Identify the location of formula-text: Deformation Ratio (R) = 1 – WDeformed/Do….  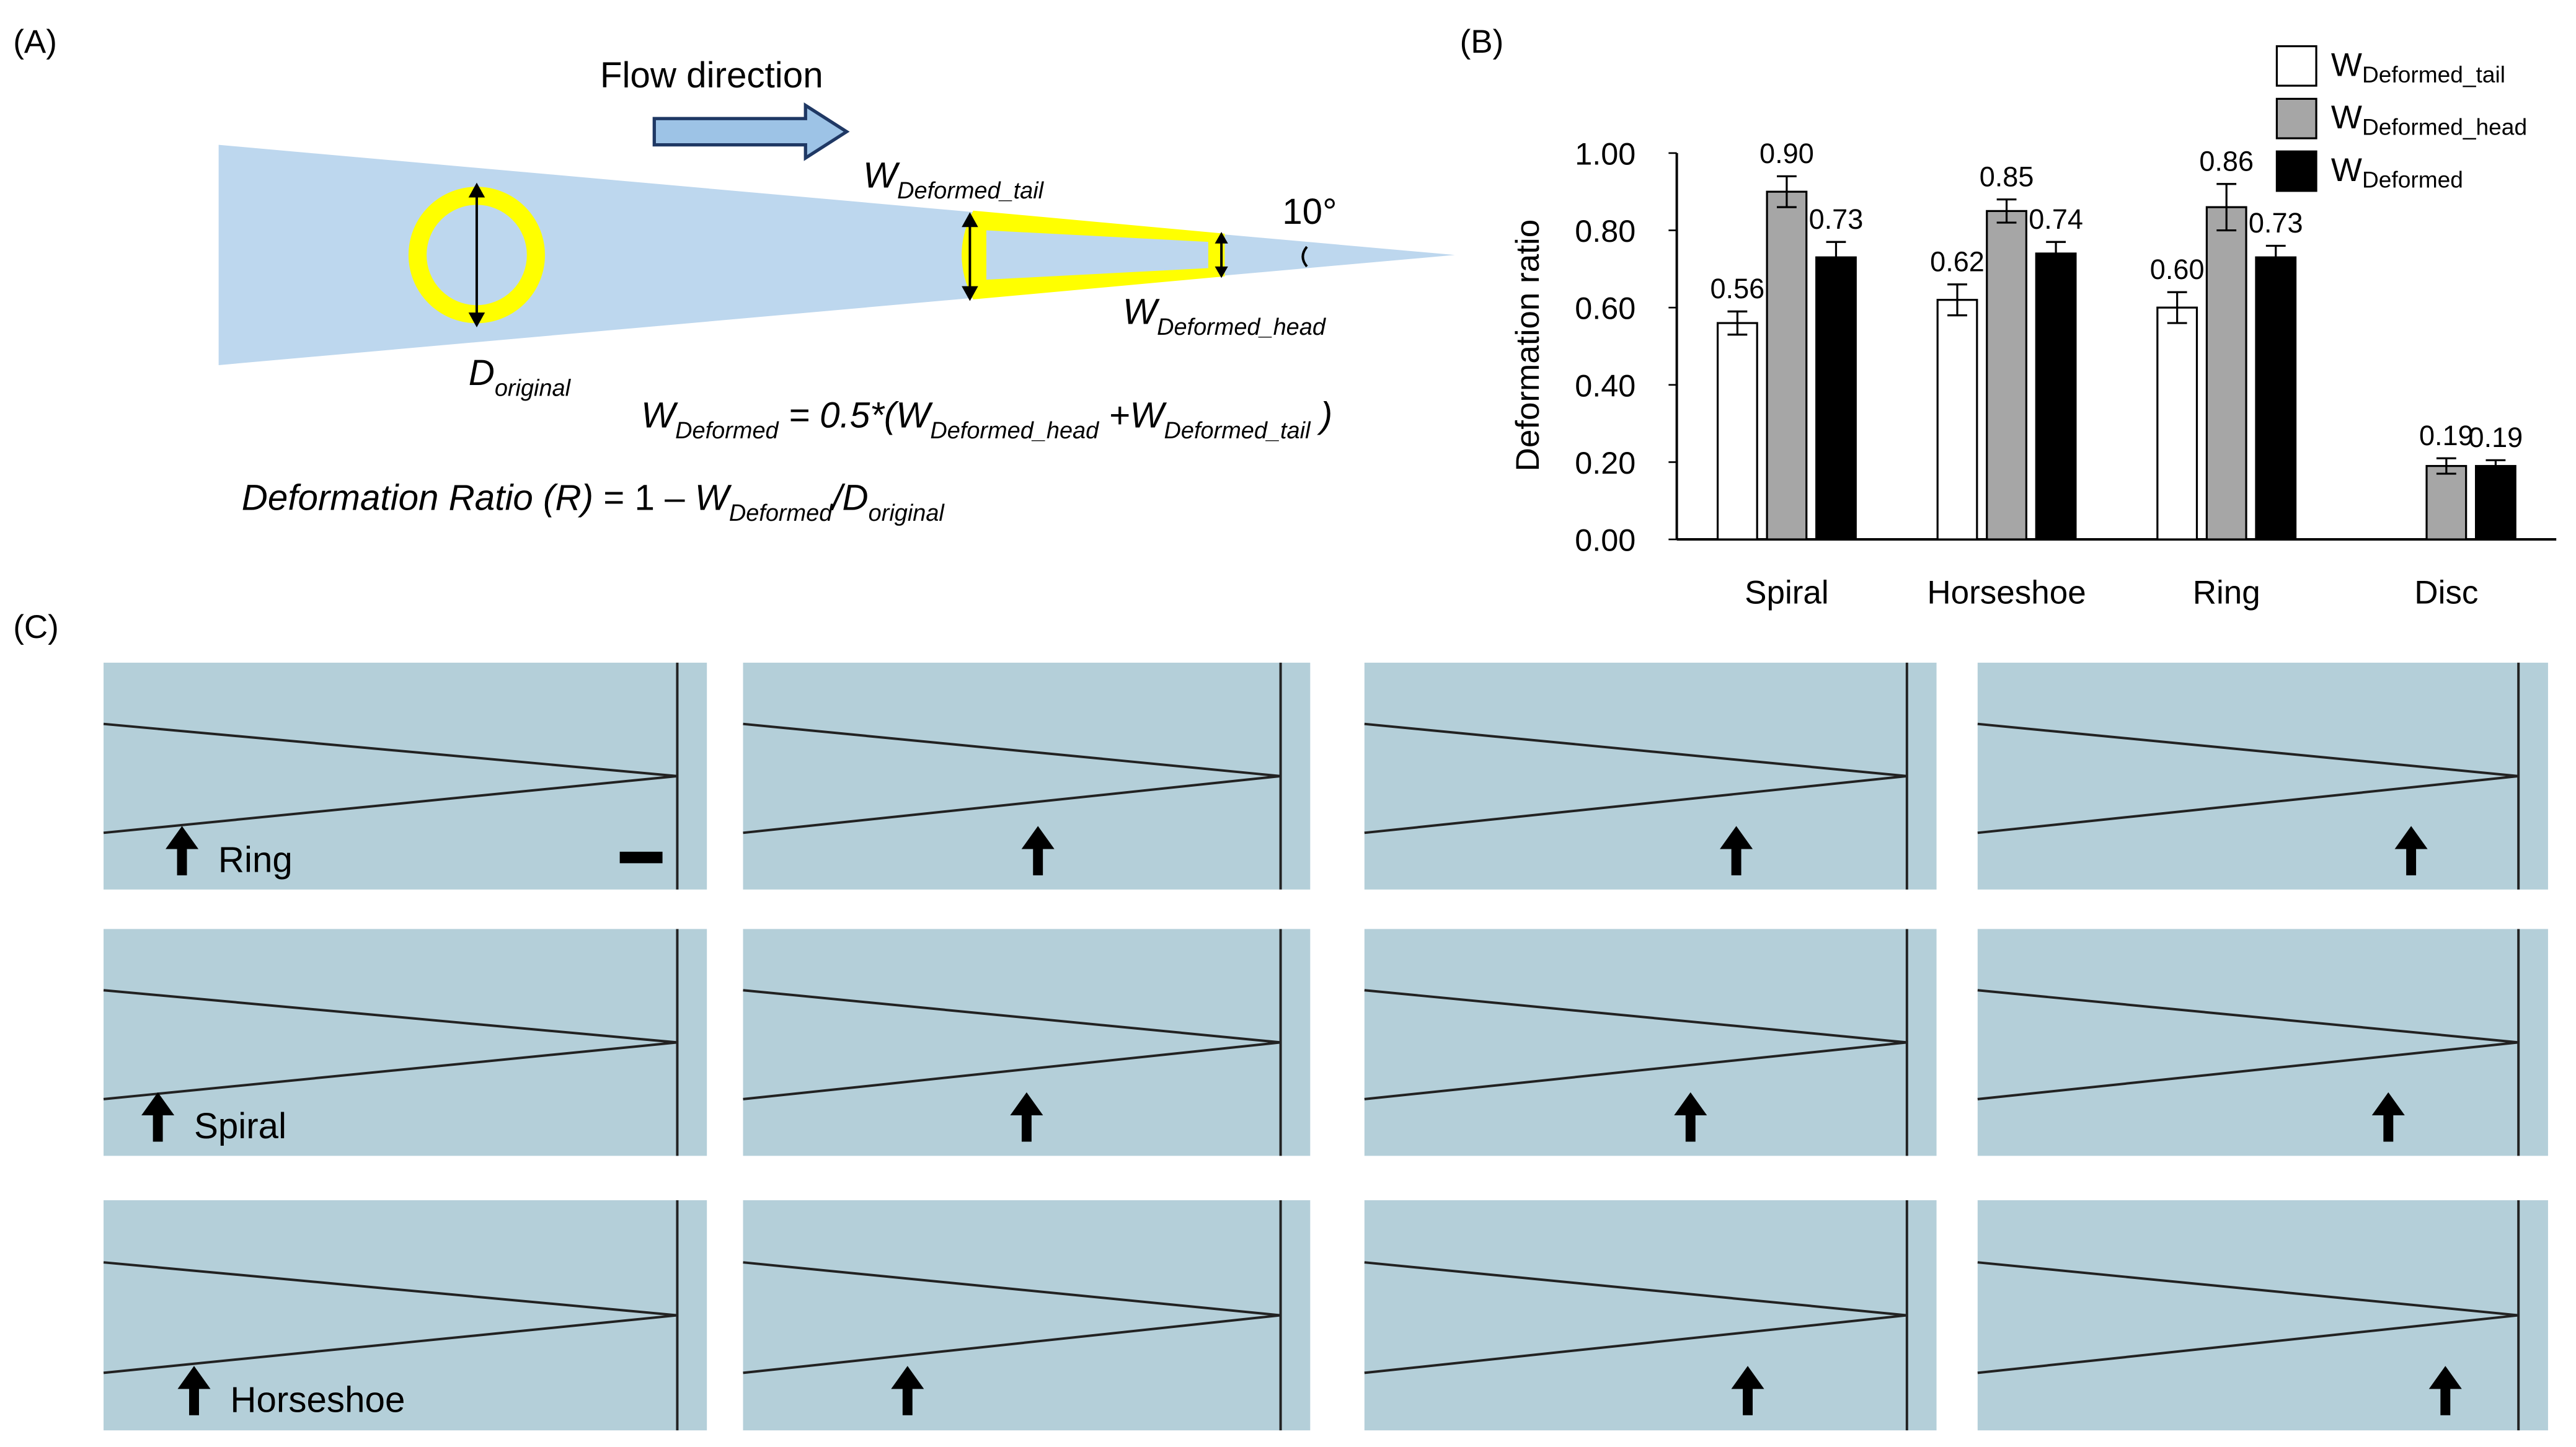
(593, 502).